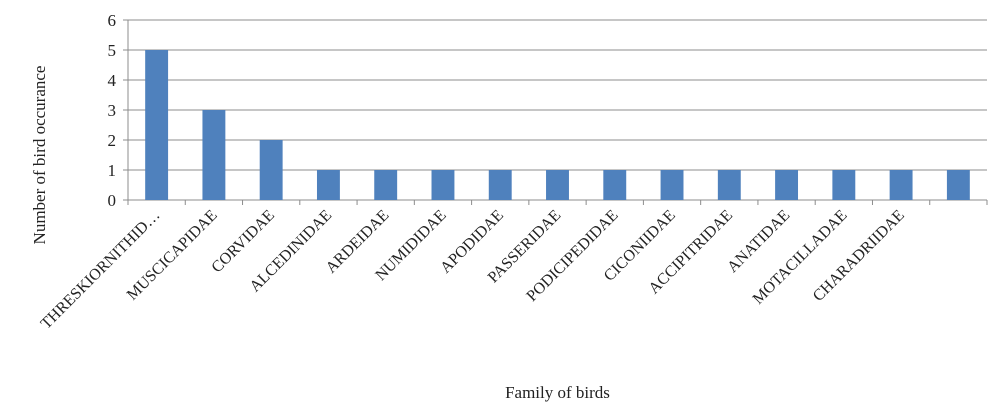 This screenshot has width=990, height=414. What do you see at coordinates (39, 155) in the screenshot?
I see `y-axis-title: Number of bird occurance` at bounding box center [39, 155].